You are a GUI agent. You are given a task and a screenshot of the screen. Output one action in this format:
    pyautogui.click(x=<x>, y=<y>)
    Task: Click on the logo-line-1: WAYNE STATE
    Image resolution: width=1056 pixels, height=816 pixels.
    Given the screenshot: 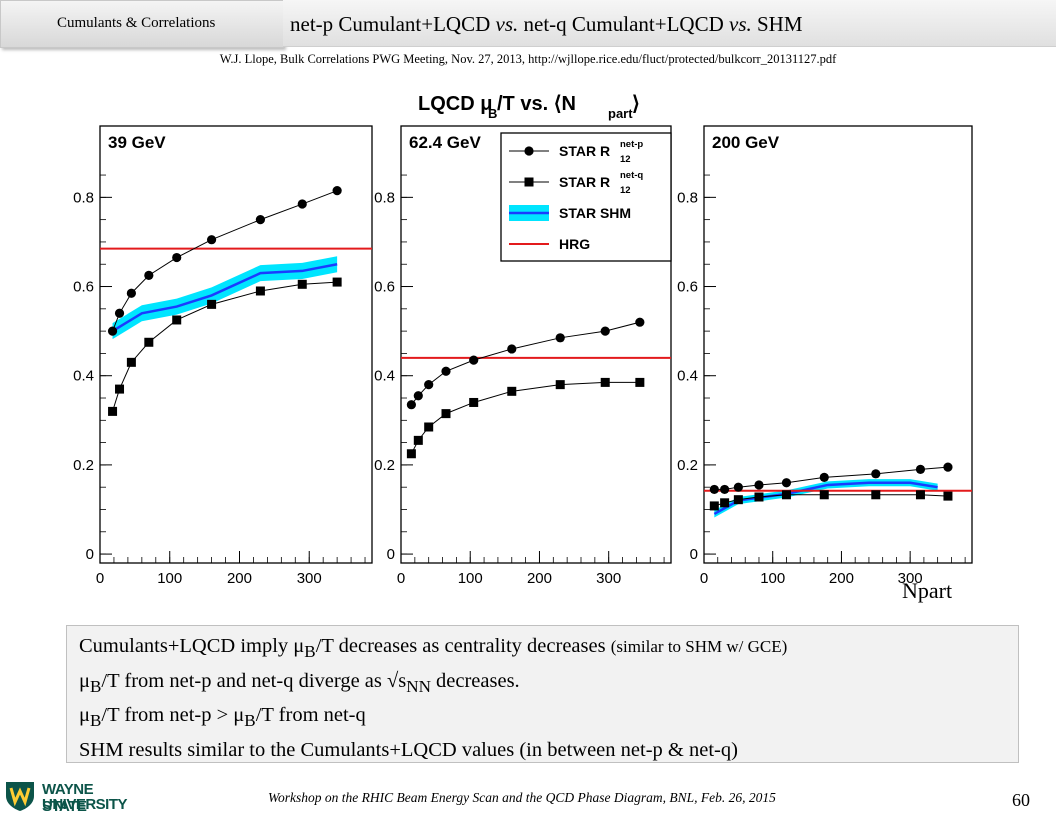 What is the action you would take?
    pyautogui.click(x=68, y=798)
    